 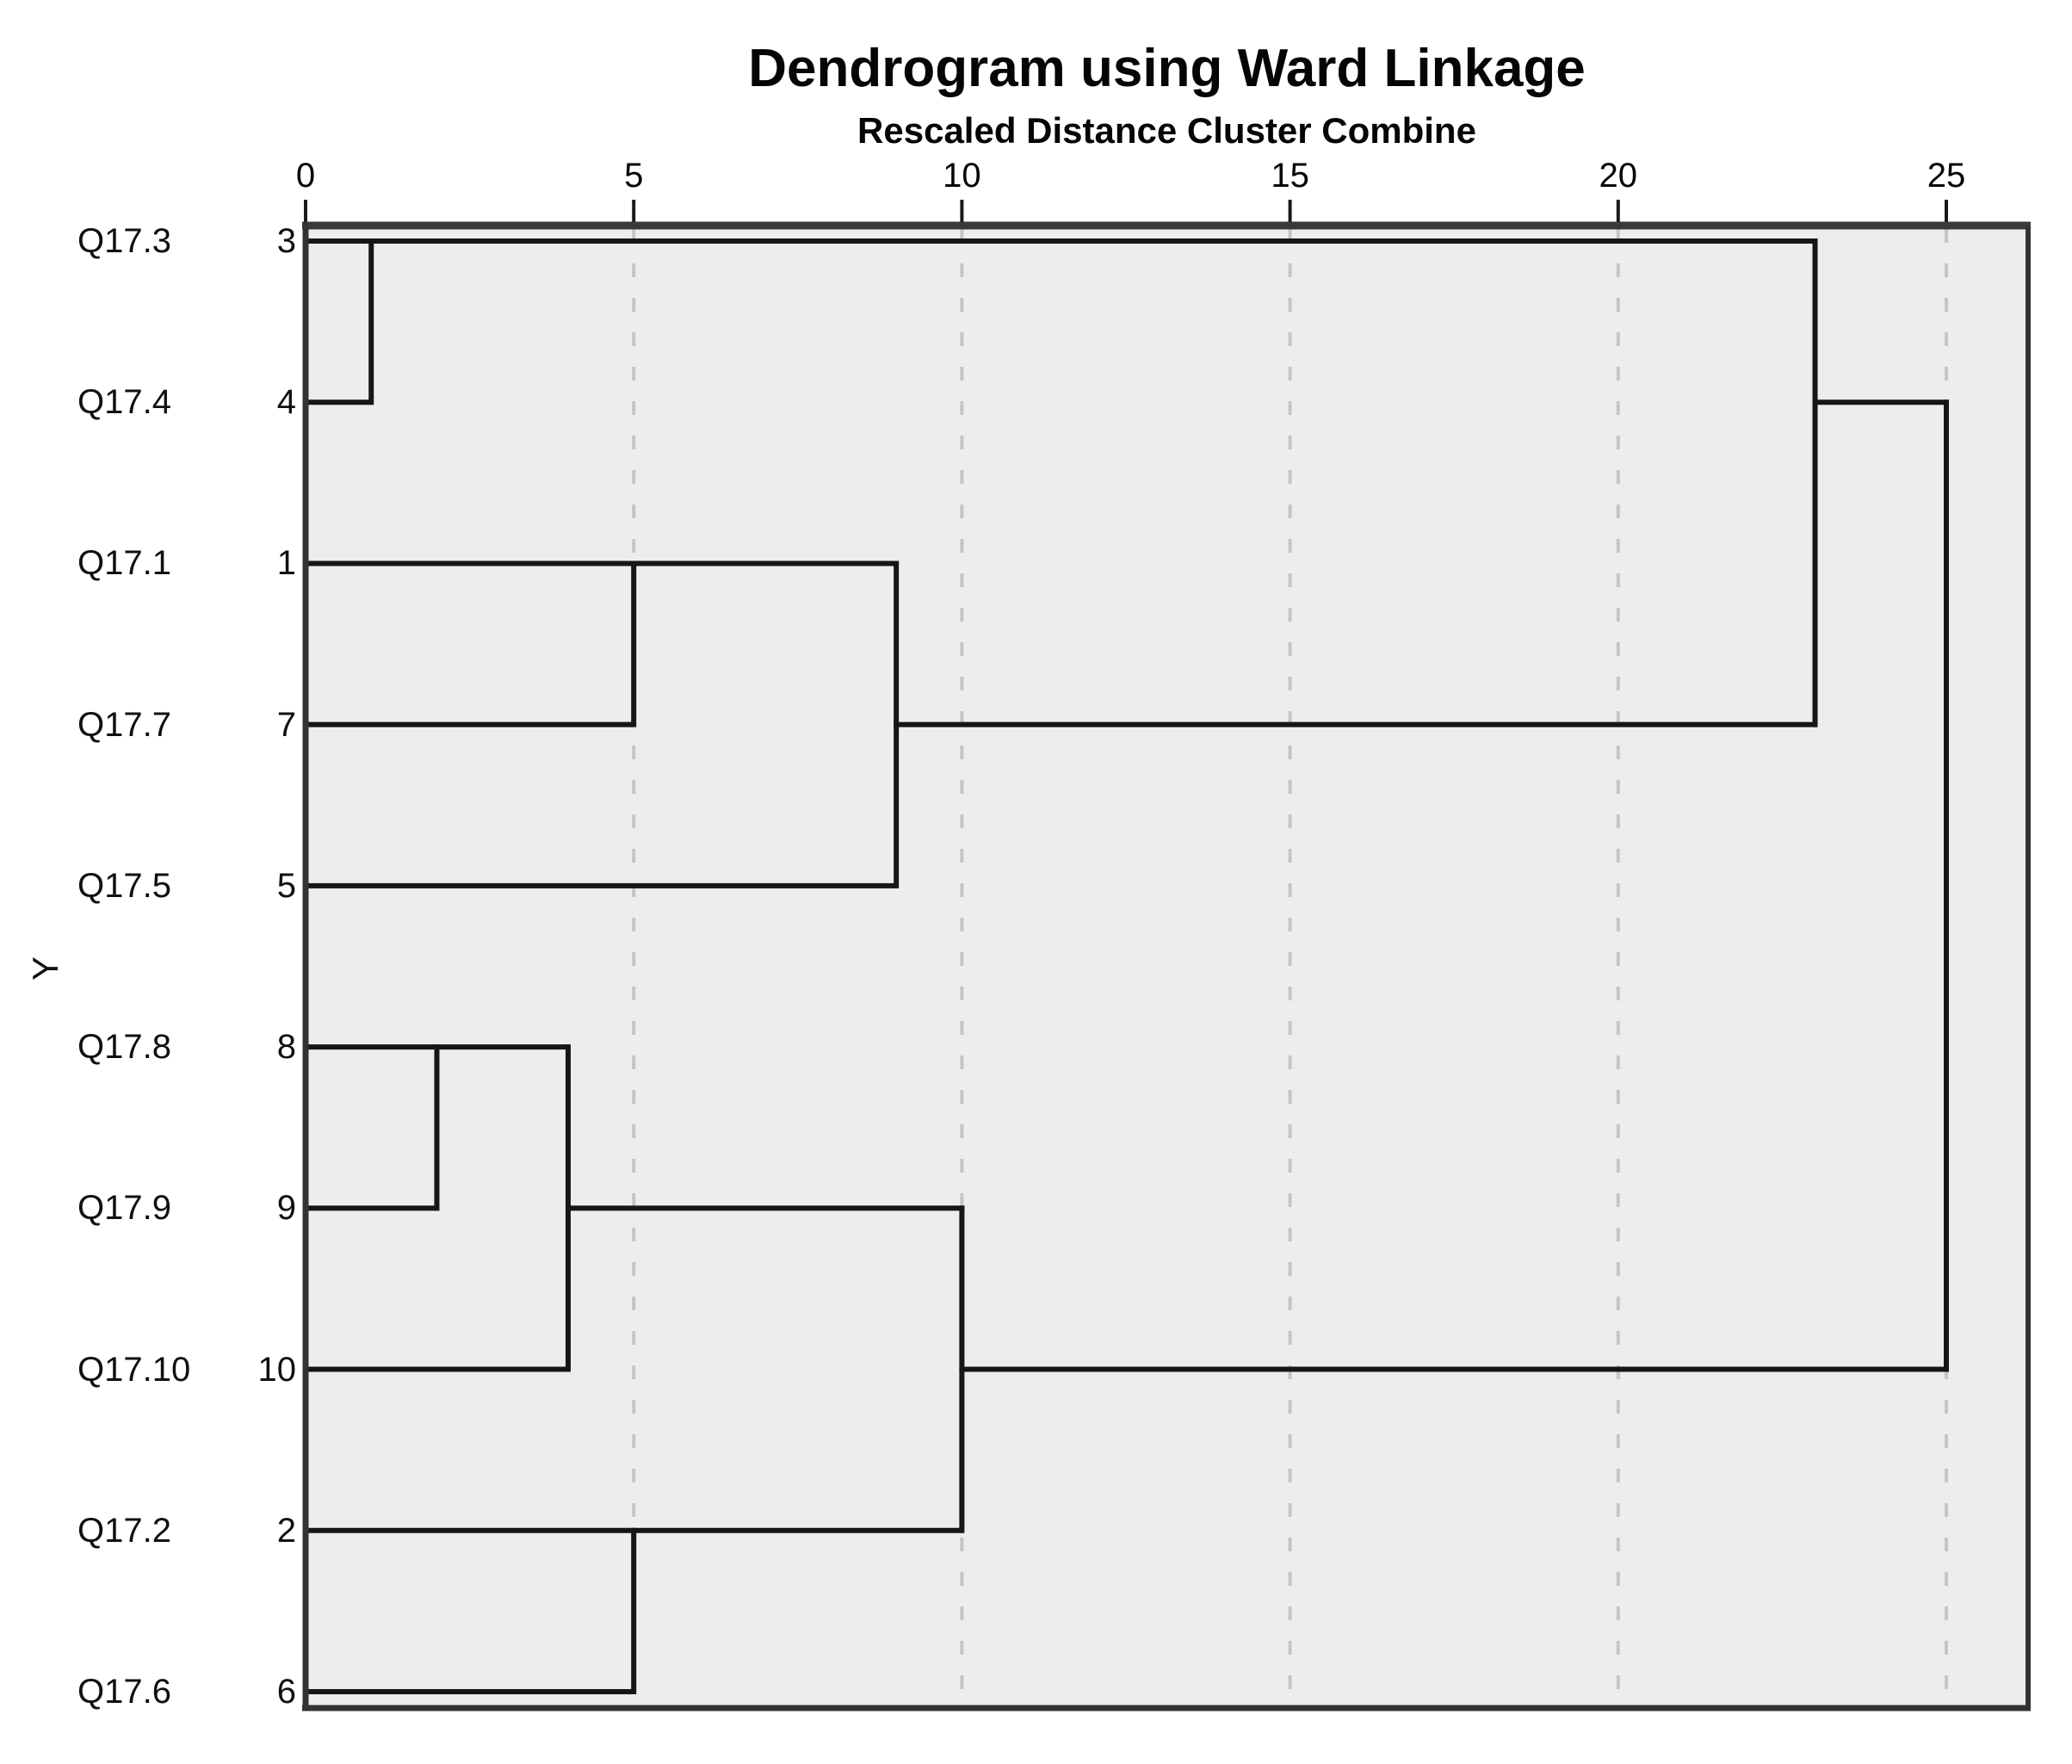 What do you see at coordinates (306, 176) in the screenshot?
I see `x-tick-label: 0` at bounding box center [306, 176].